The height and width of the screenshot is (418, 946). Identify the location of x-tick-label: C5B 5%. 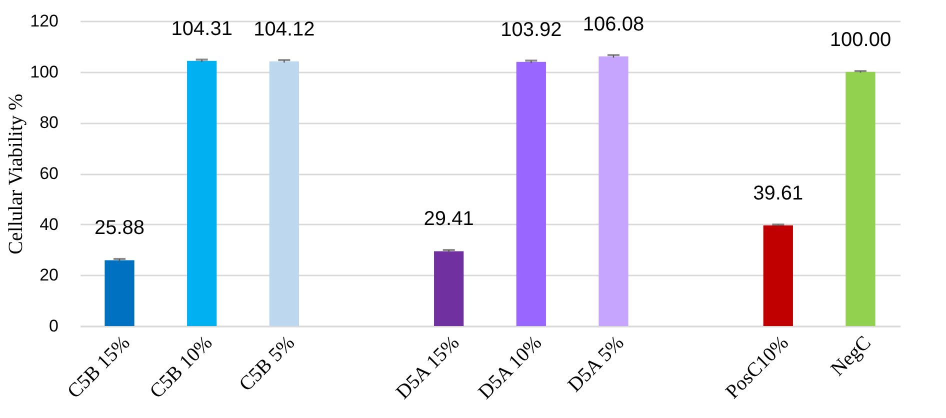
(267, 364).